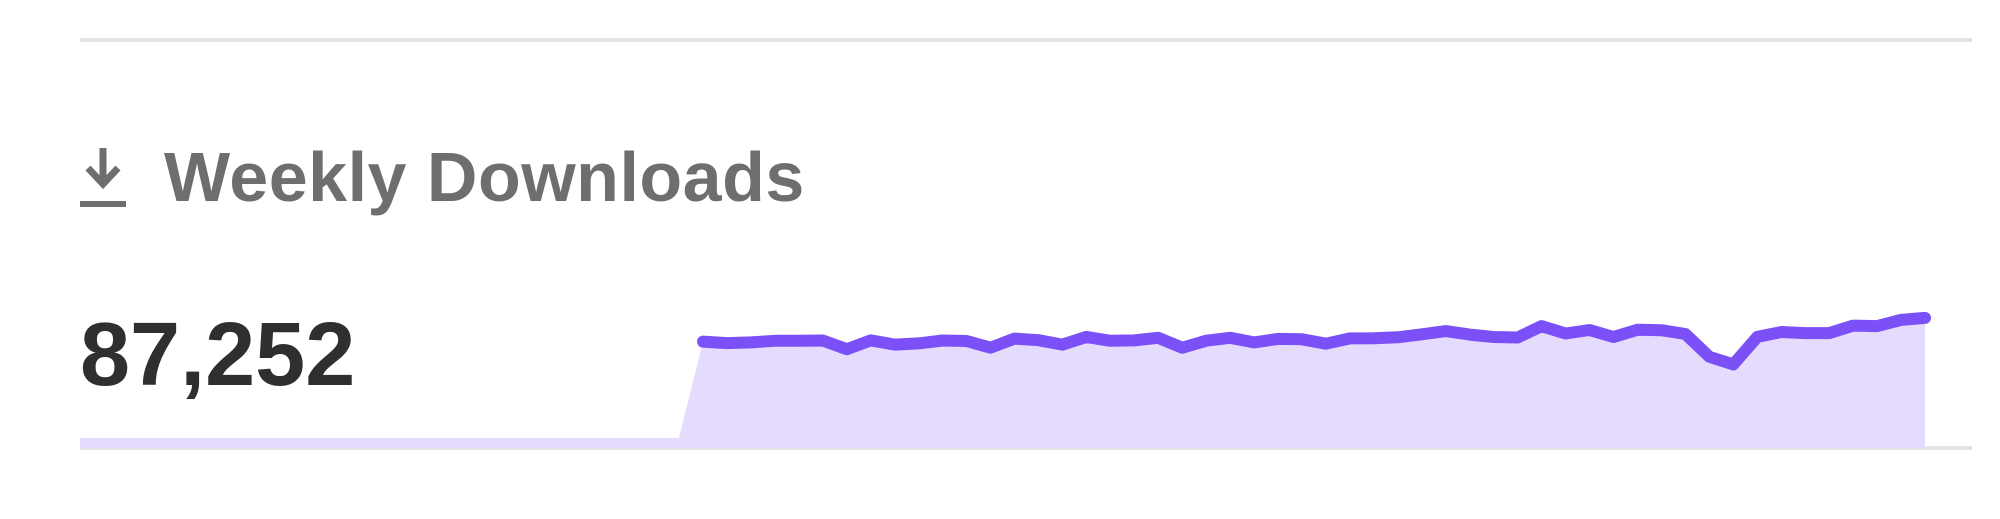 The height and width of the screenshot is (519, 2000). I want to click on weekly-downloads-count: 87,252, so click(218, 355).